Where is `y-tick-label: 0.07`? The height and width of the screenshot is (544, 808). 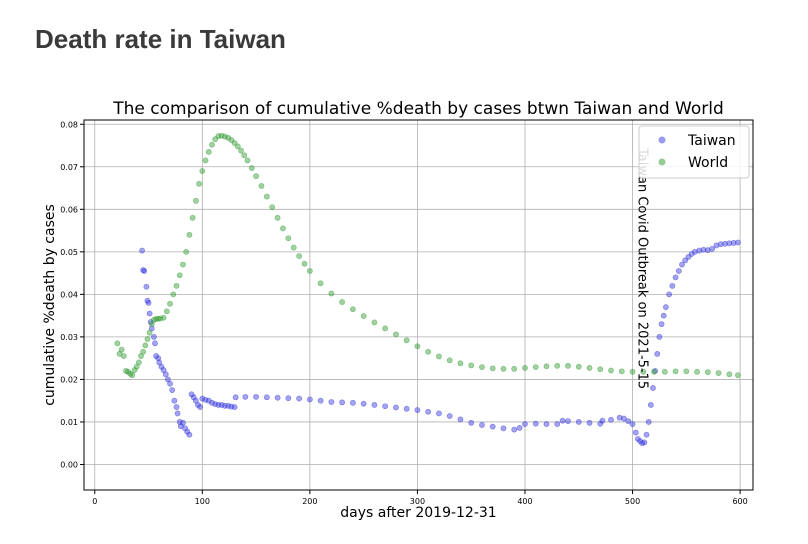
y-tick-label: 0.07 is located at coordinates (69, 167).